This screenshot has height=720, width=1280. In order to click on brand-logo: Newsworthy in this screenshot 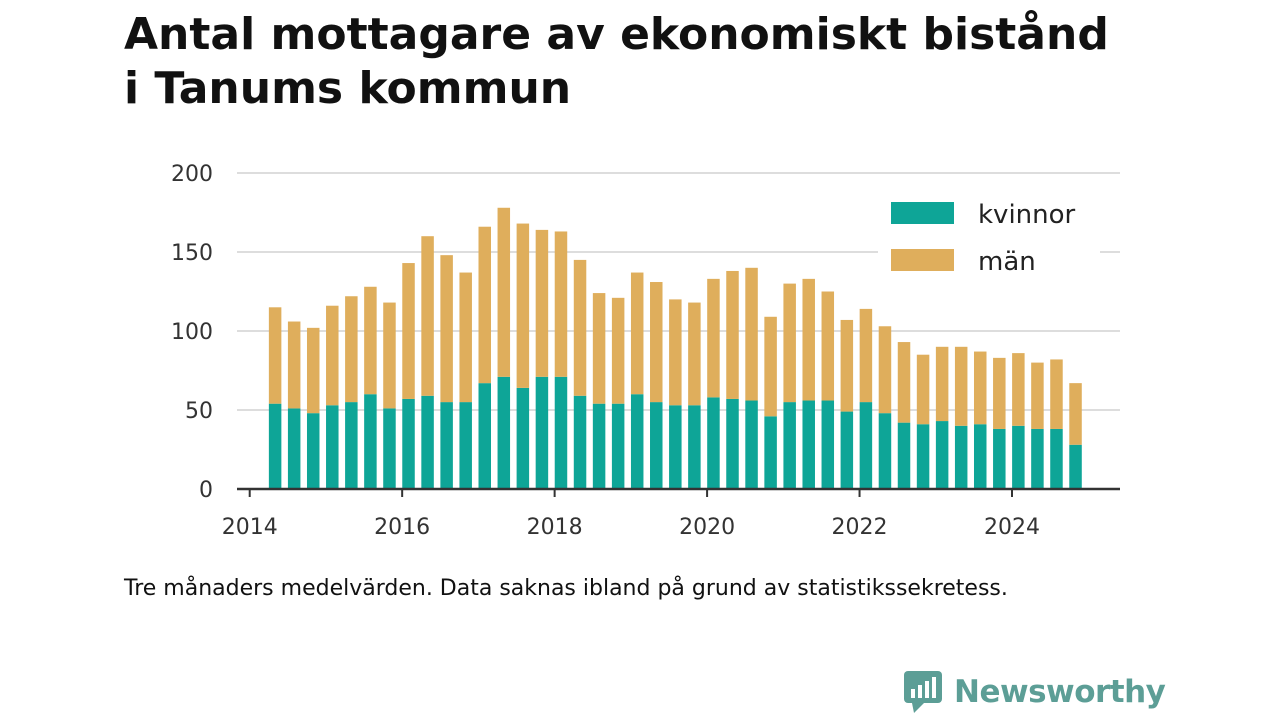, I will do `click(1034, 692)`.